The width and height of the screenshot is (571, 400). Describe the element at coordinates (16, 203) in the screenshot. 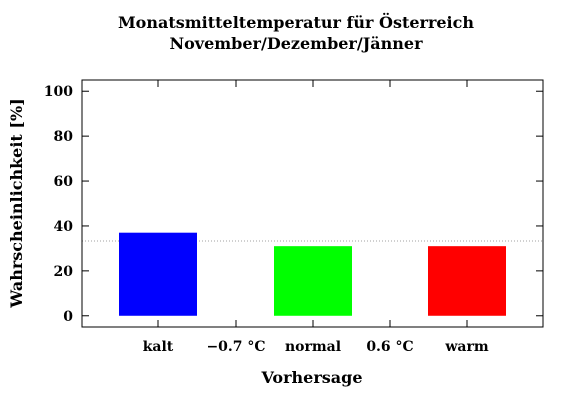

I see `y-axis-label: Wahrscheinlichkeit [%]` at that location.